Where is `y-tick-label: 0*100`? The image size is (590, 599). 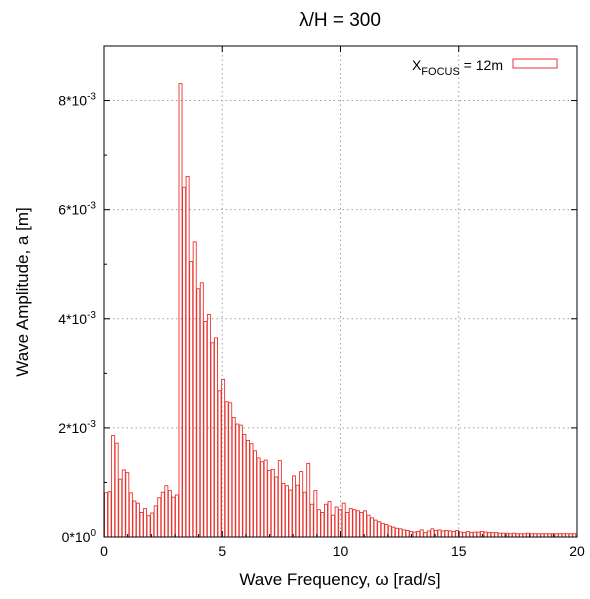 y-tick-label: 0*100 is located at coordinates (79, 536).